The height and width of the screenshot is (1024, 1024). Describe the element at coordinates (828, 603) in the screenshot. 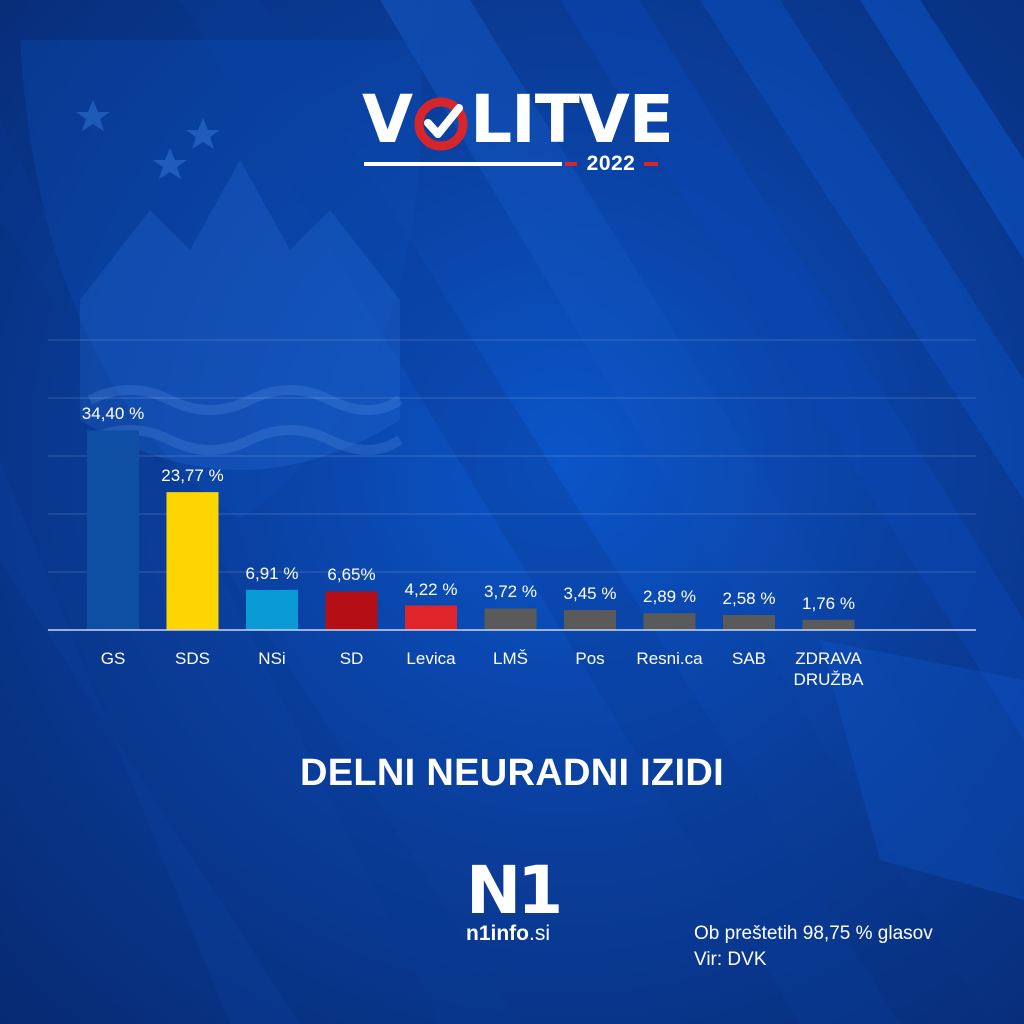

I see `bar-value-label-9: 1,76 %` at that location.